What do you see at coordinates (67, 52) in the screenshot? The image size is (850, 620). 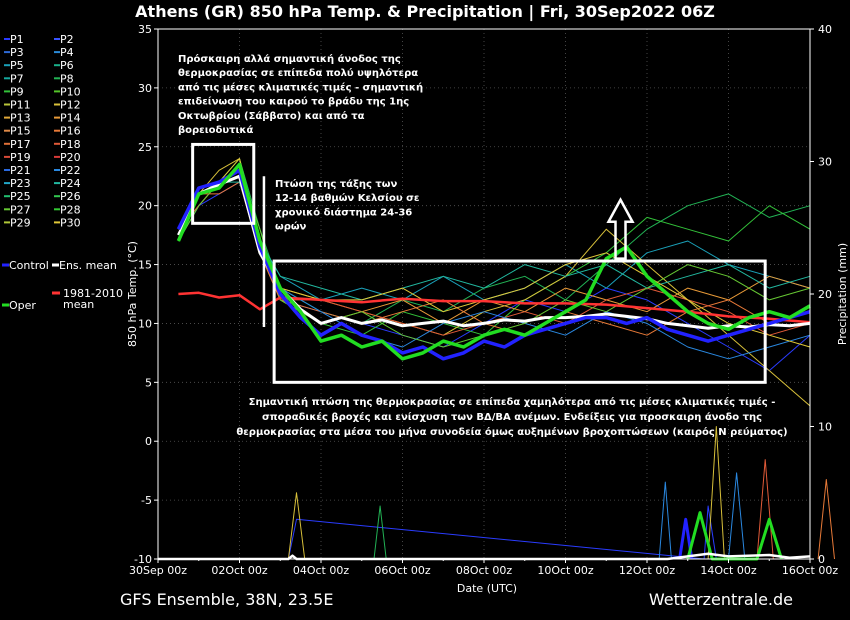 I see `legend-label: P4` at bounding box center [67, 52].